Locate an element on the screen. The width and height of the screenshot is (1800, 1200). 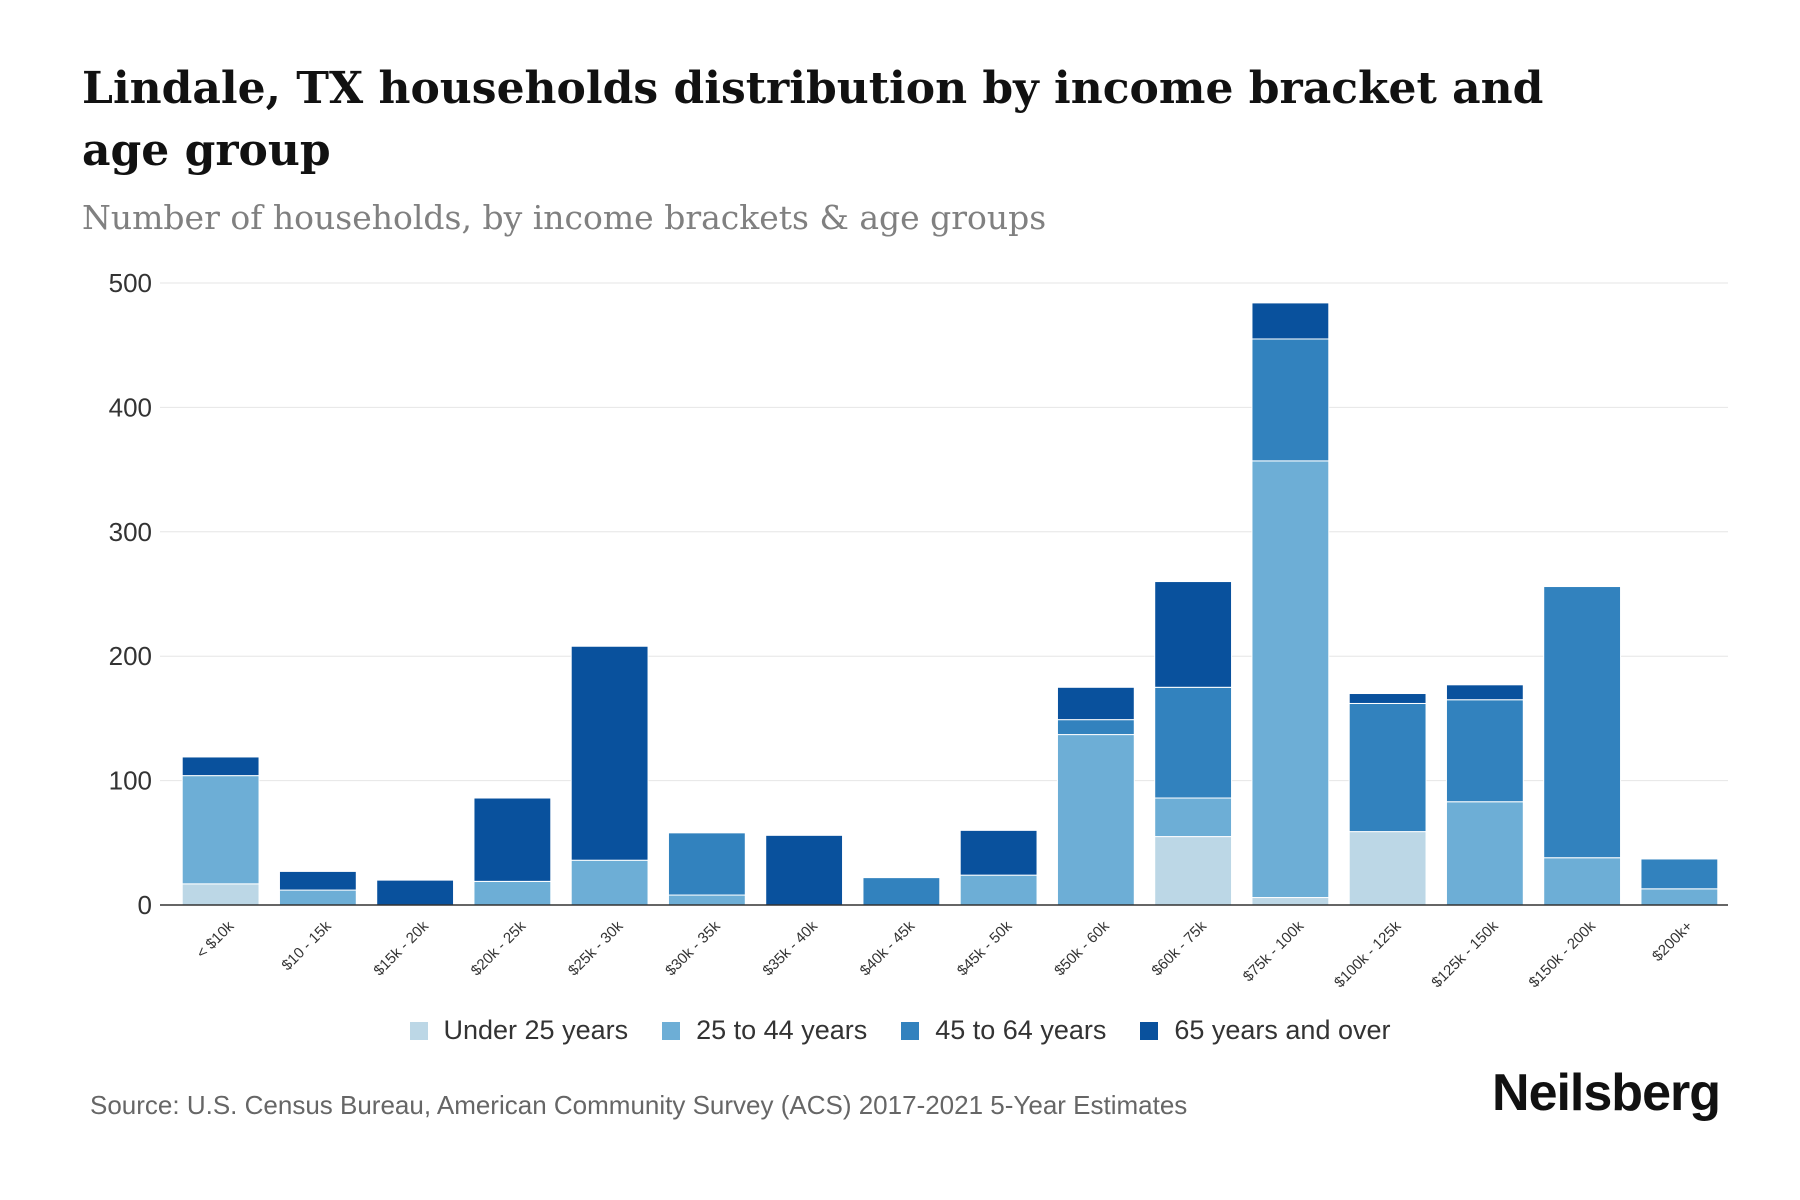
x-tick-label: $15k - 20k is located at coordinates (401, 948).